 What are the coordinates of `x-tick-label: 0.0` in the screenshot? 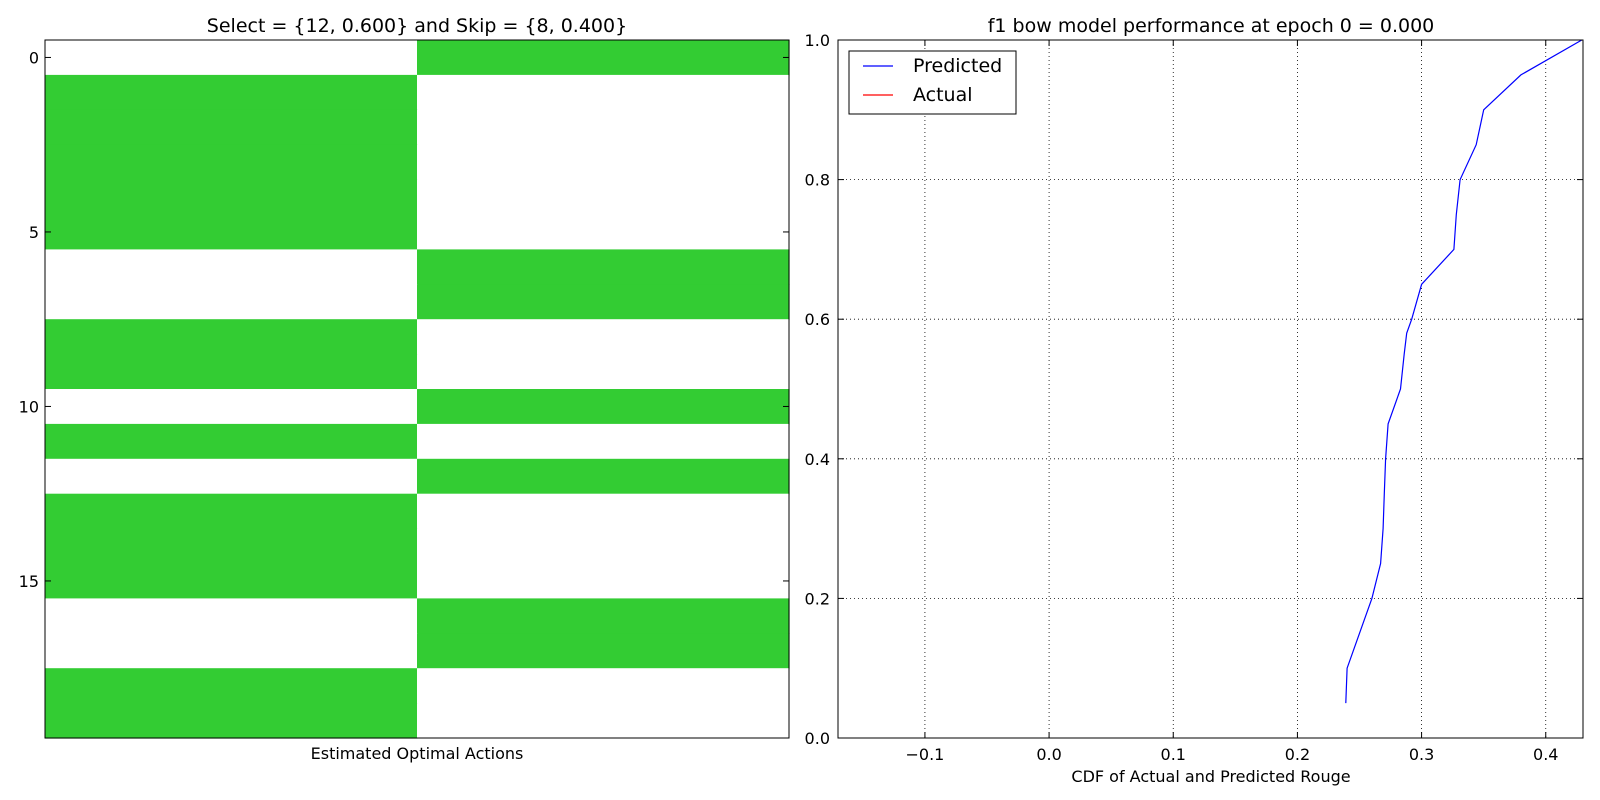 It's located at (1048, 754).